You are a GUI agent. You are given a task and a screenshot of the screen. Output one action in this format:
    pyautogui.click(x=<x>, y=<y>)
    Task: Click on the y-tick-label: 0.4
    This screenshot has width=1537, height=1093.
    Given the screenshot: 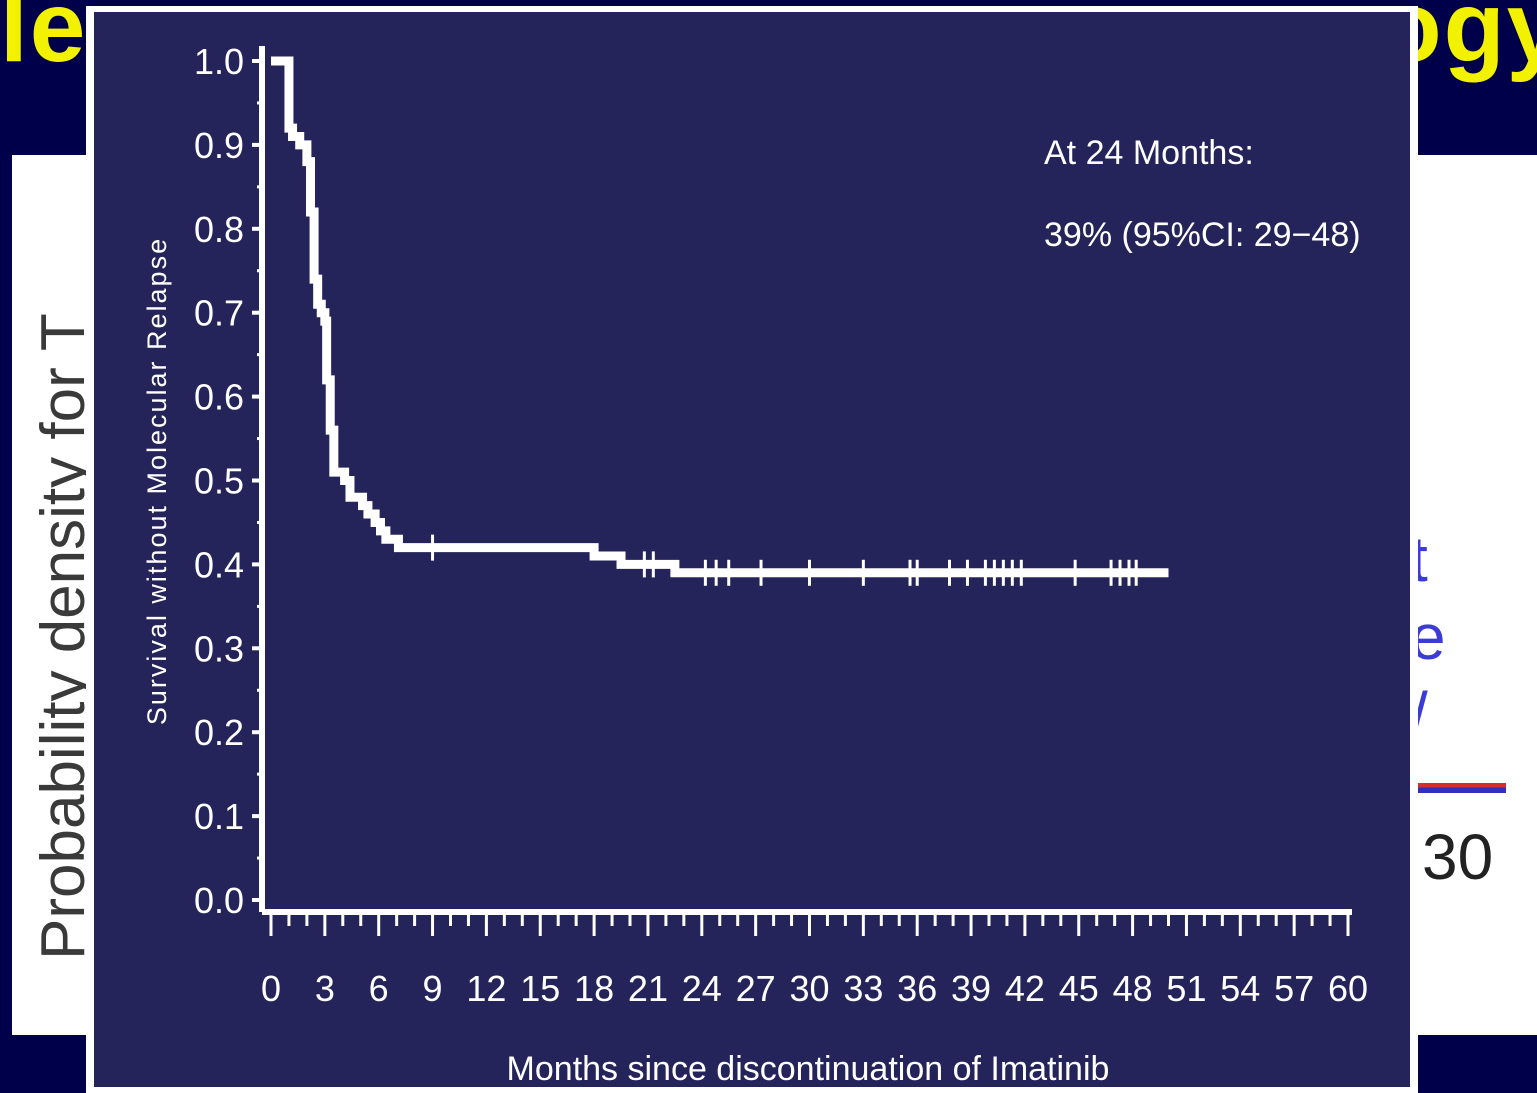 What is the action you would take?
    pyautogui.click(x=219, y=564)
    